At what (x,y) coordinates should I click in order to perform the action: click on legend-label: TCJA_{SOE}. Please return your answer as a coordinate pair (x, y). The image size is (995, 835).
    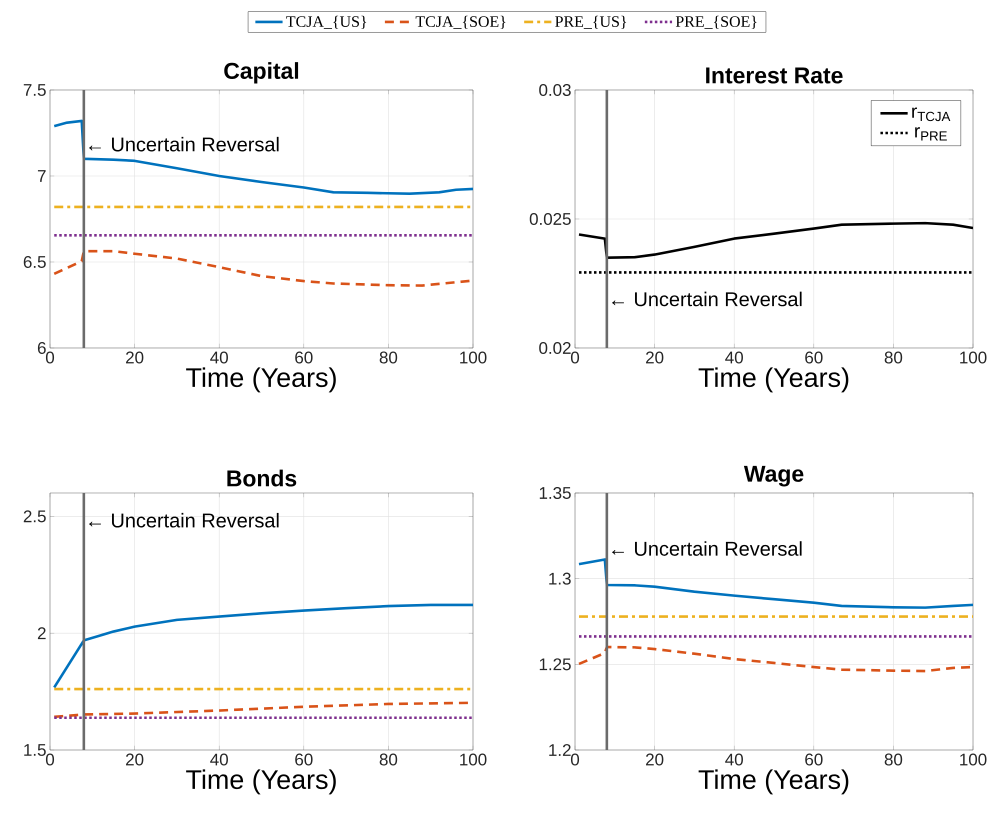
    Looking at the image, I should click on (461, 22).